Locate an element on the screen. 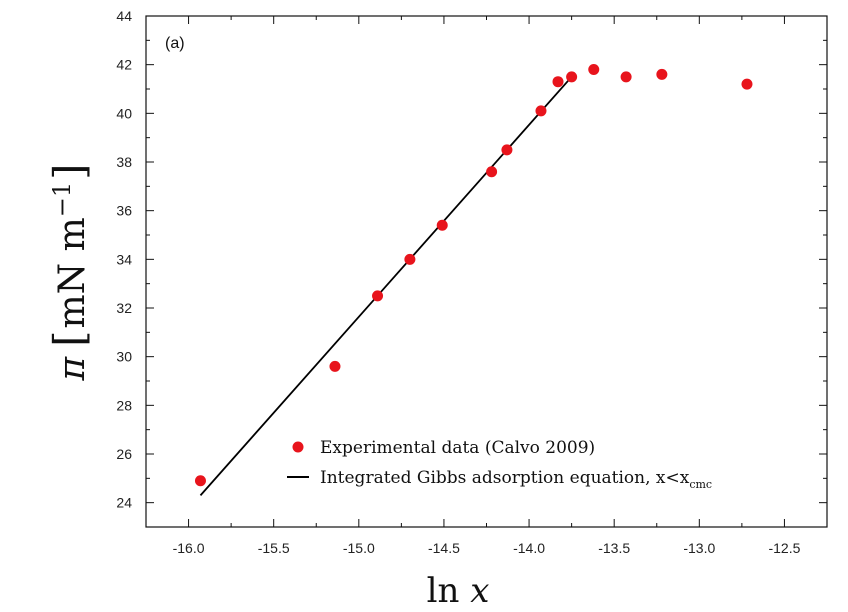  x-tick-label: -15.5 is located at coordinates (274, 548).